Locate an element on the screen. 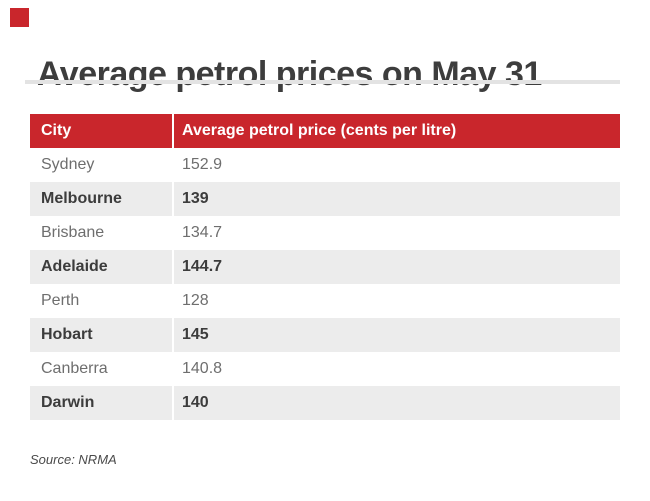  table-row: Brisbane 134.7 is located at coordinates (325, 233).